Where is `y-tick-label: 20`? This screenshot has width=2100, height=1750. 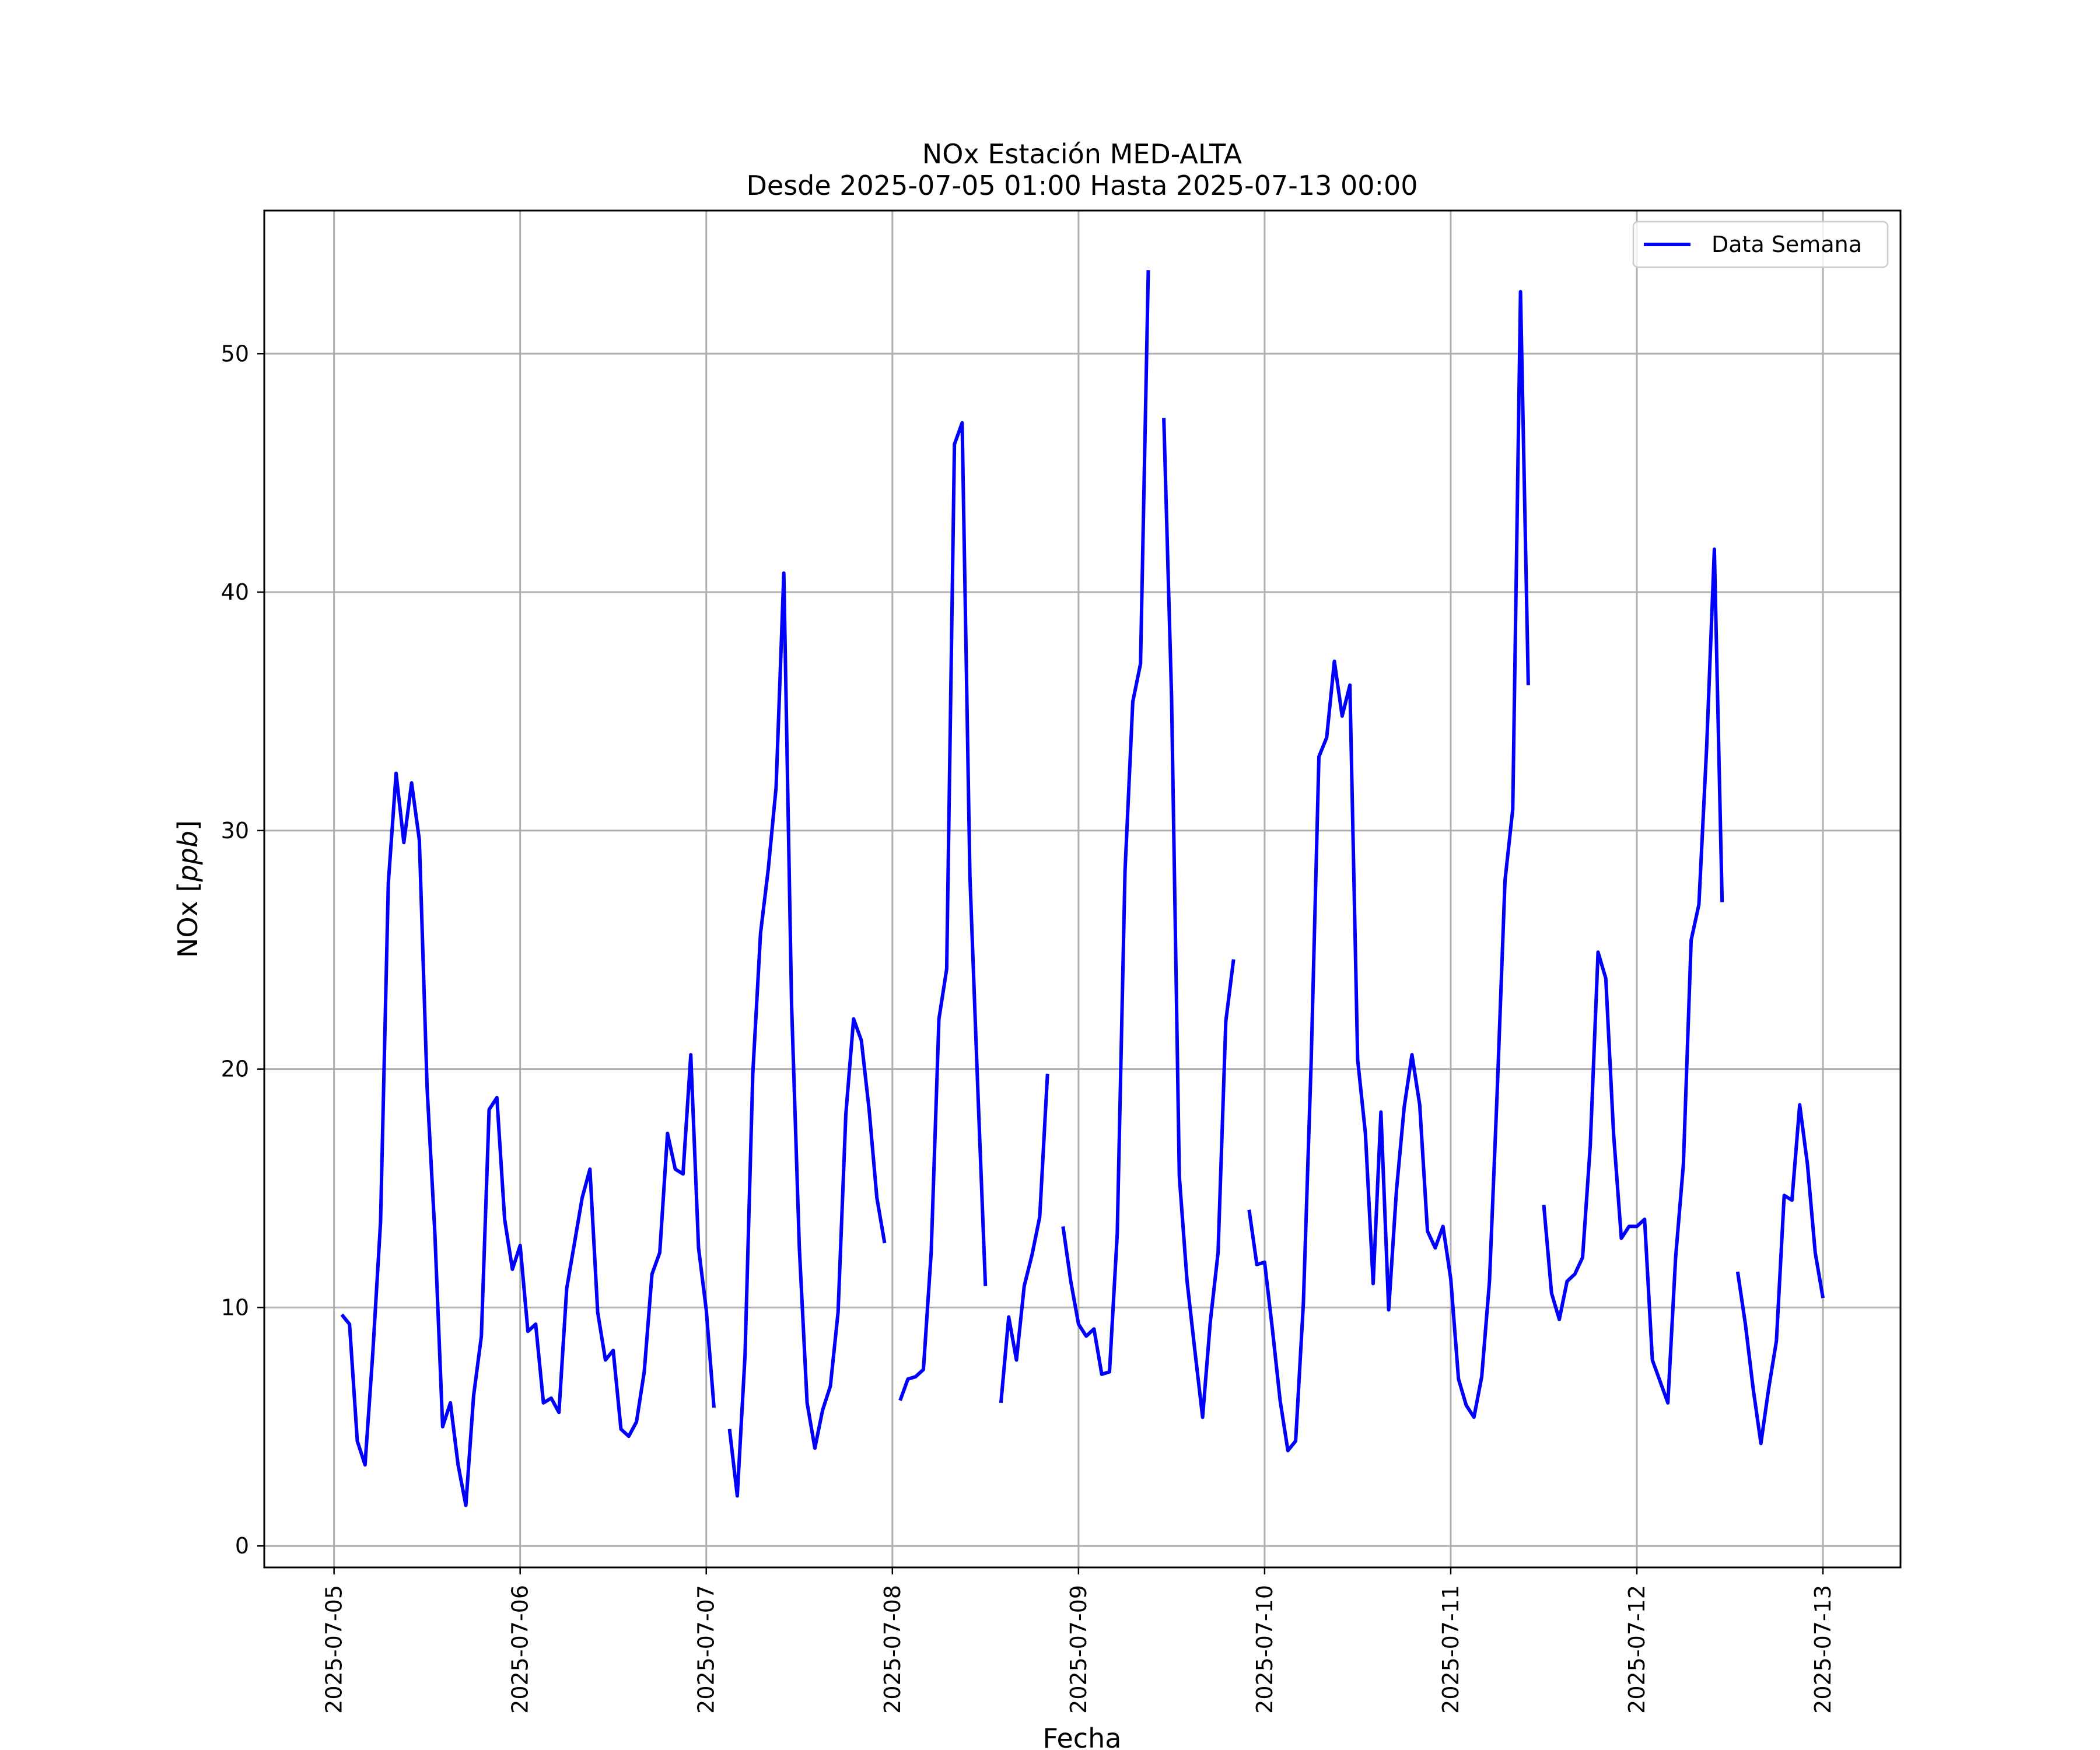 y-tick-label: 20 is located at coordinates (235, 1069).